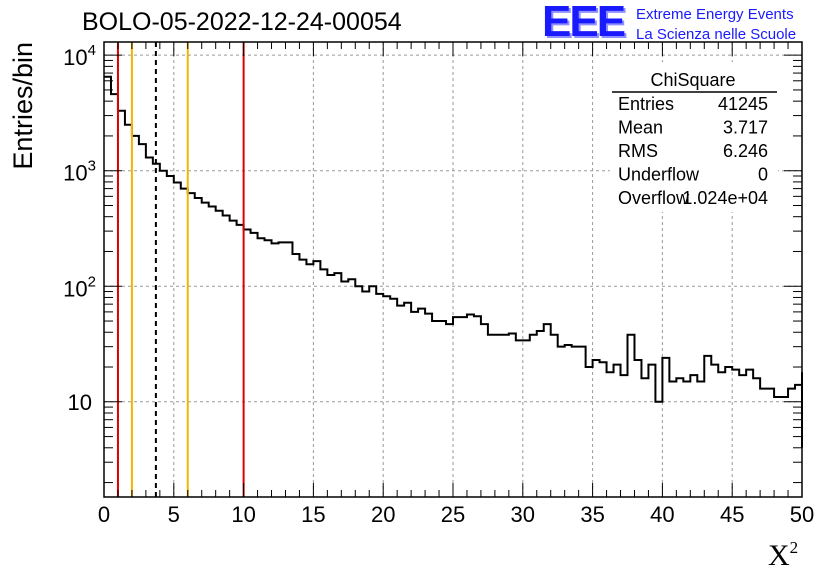  Describe the element at coordinates (523, 514) in the screenshot. I see `x-tick-label: 30` at that location.